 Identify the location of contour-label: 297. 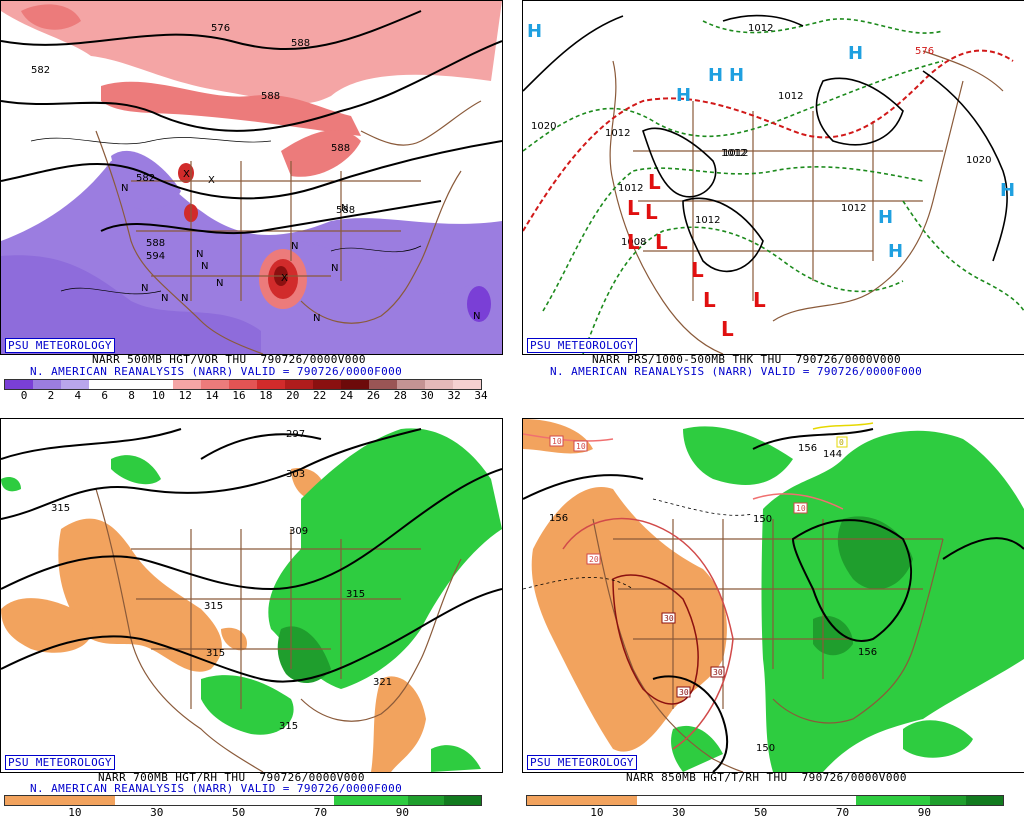
(295, 434).